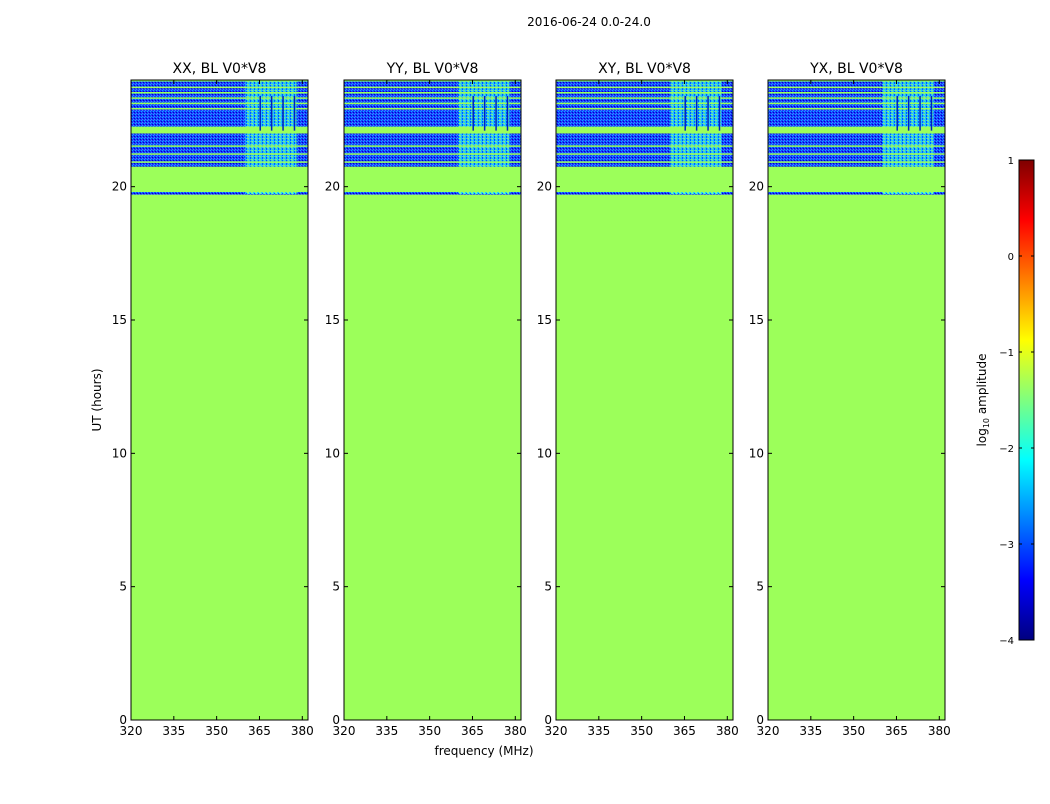 This screenshot has width=1050, height=804. I want to click on panel-title: YY, BL V0*V8, so click(432, 69).